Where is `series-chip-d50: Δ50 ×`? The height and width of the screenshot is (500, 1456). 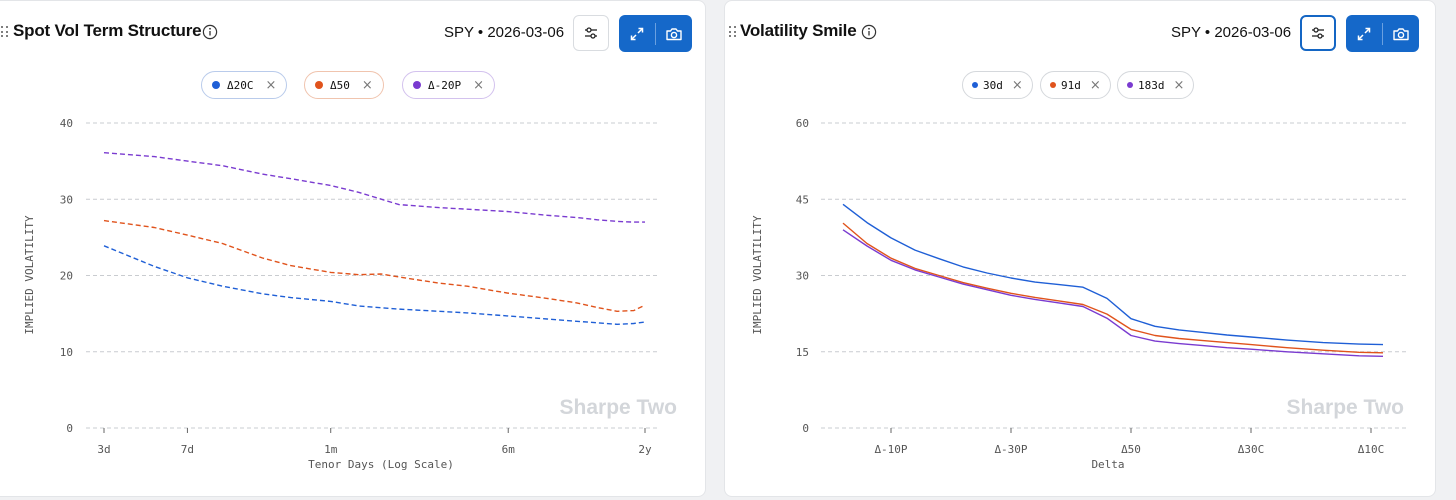
series-chip-d50: Δ50 × is located at coordinates (344, 85).